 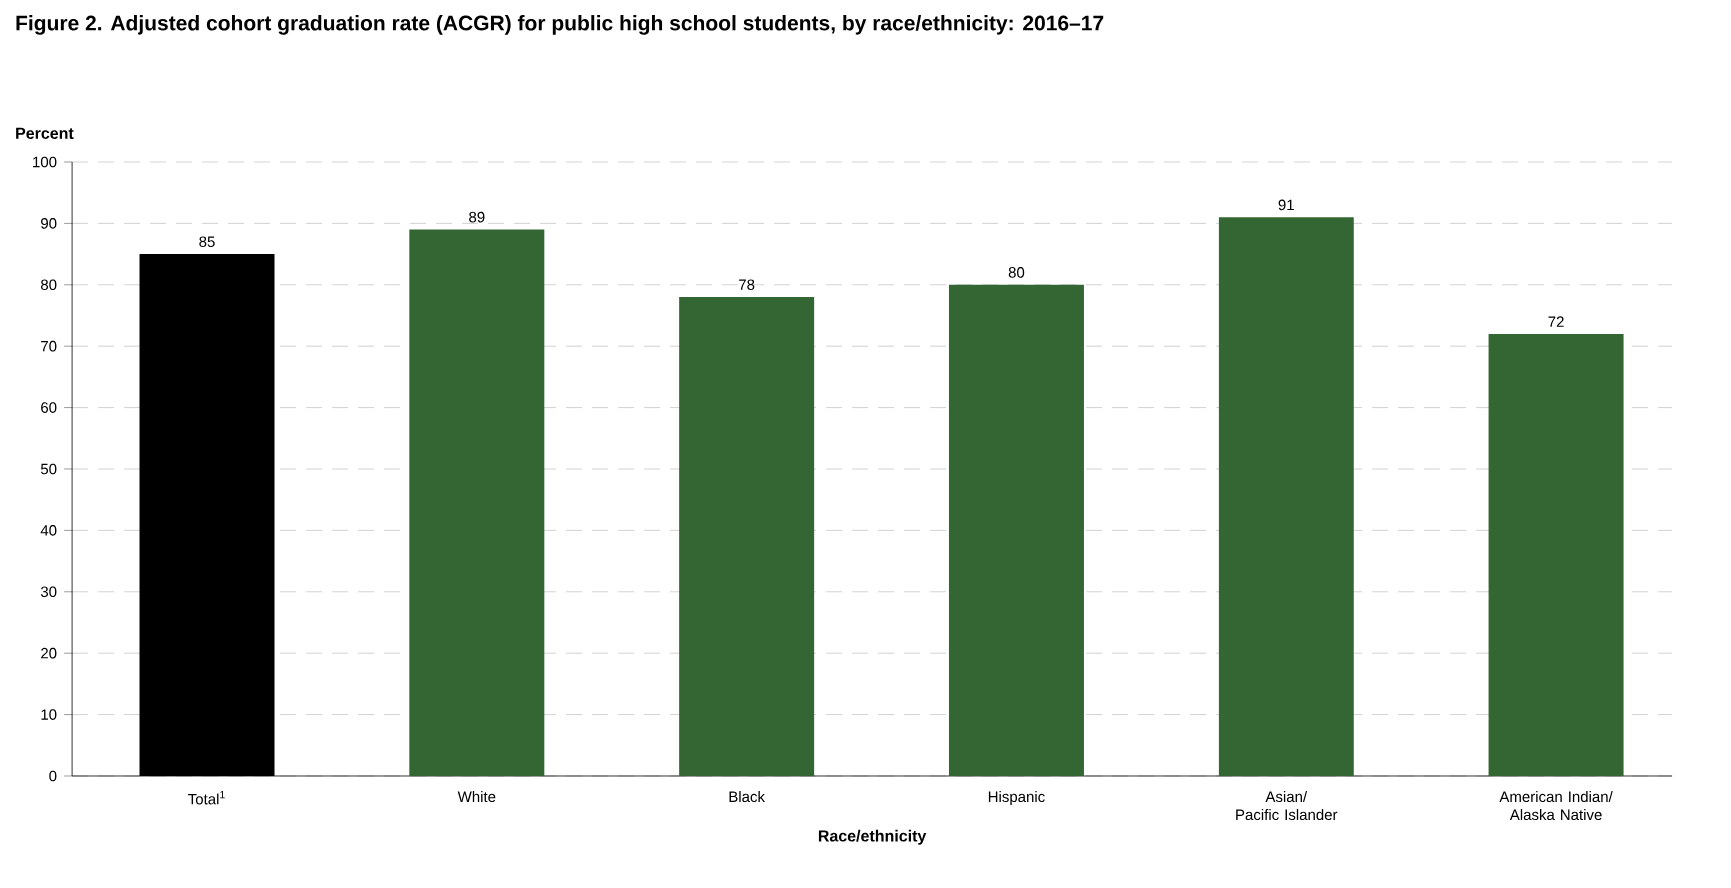 What do you see at coordinates (45, 162) in the screenshot?
I see `y-tick-label: 100` at bounding box center [45, 162].